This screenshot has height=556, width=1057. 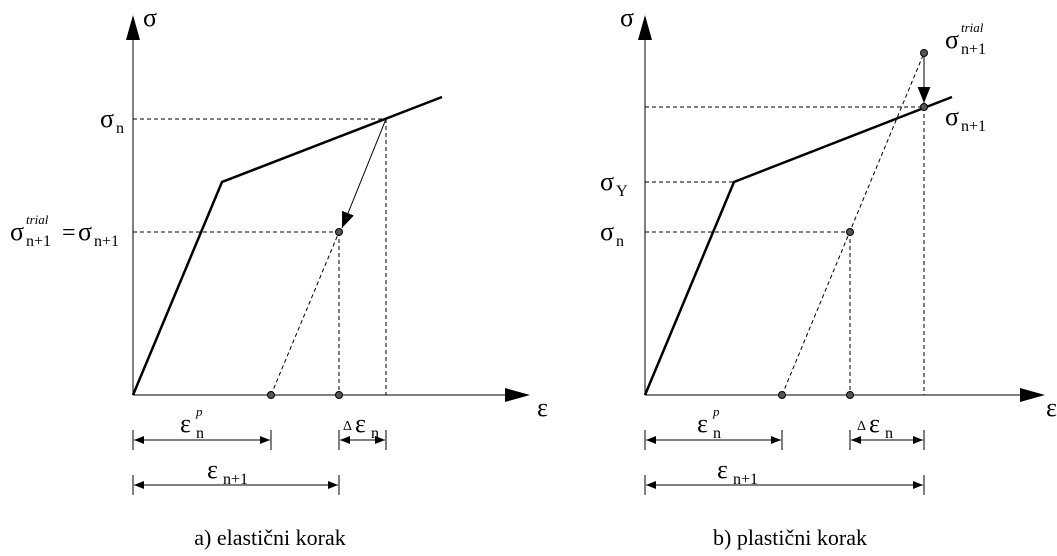 What do you see at coordinates (364, 173) in the screenshot?
I see `unload-arrow` at bounding box center [364, 173].